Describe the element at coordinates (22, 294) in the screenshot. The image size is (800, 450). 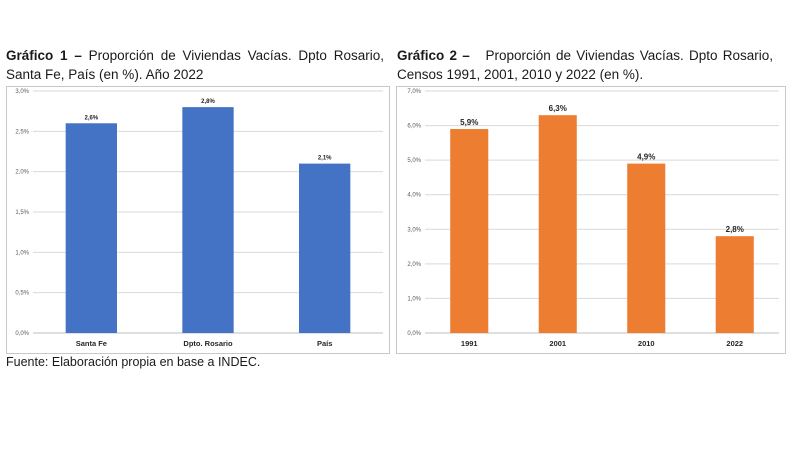
I see `chart1-ytick-label: 0,5%` at that location.